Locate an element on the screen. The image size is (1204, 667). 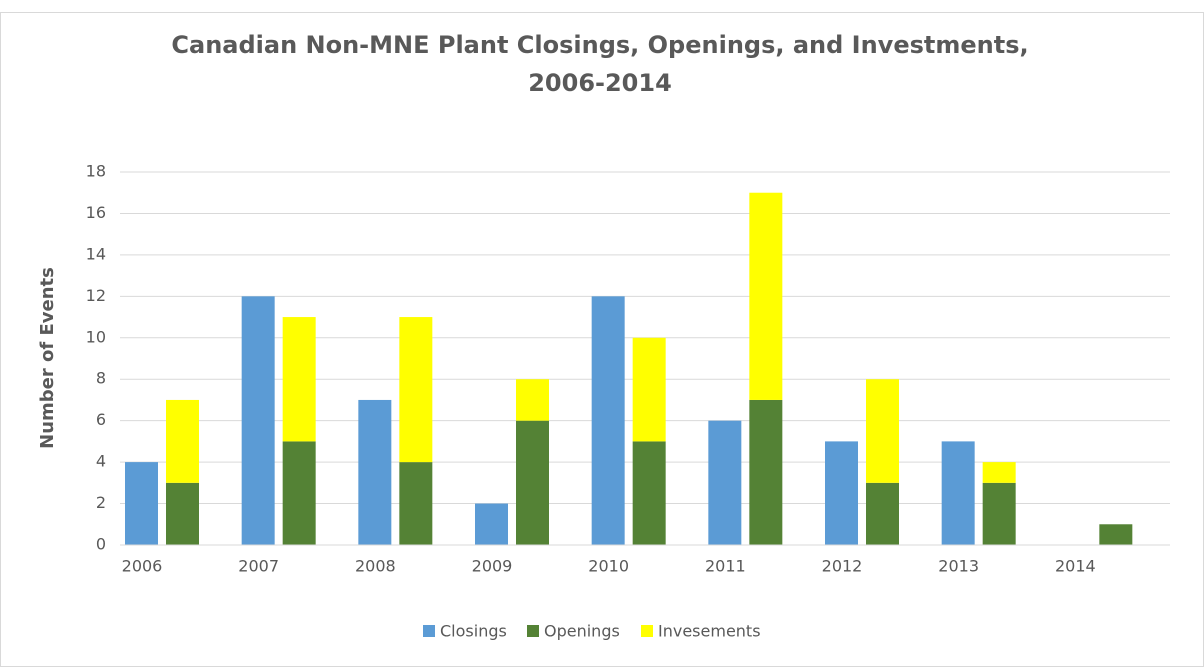
x-tick-label: 2014 is located at coordinates (1075, 566).